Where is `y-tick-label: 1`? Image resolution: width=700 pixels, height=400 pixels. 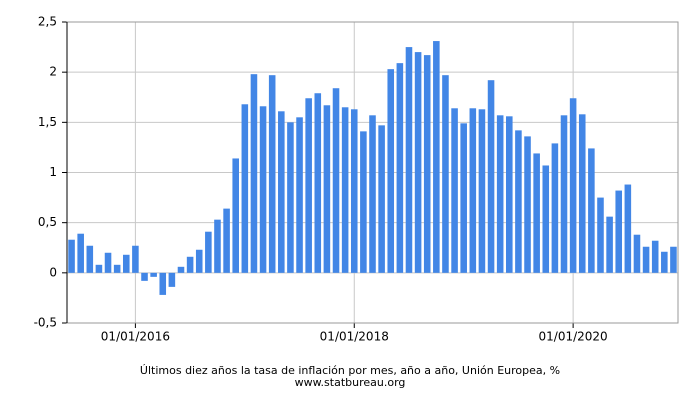
y-tick-label: 1 is located at coordinates (53, 172).